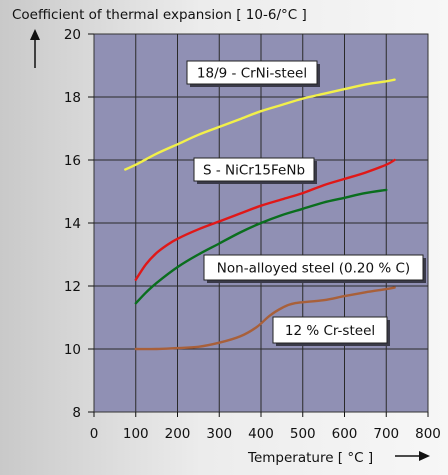  Describe the element at coordinates (72, 287) in the screenshot. I see `y-tick-label: 12` at that location.